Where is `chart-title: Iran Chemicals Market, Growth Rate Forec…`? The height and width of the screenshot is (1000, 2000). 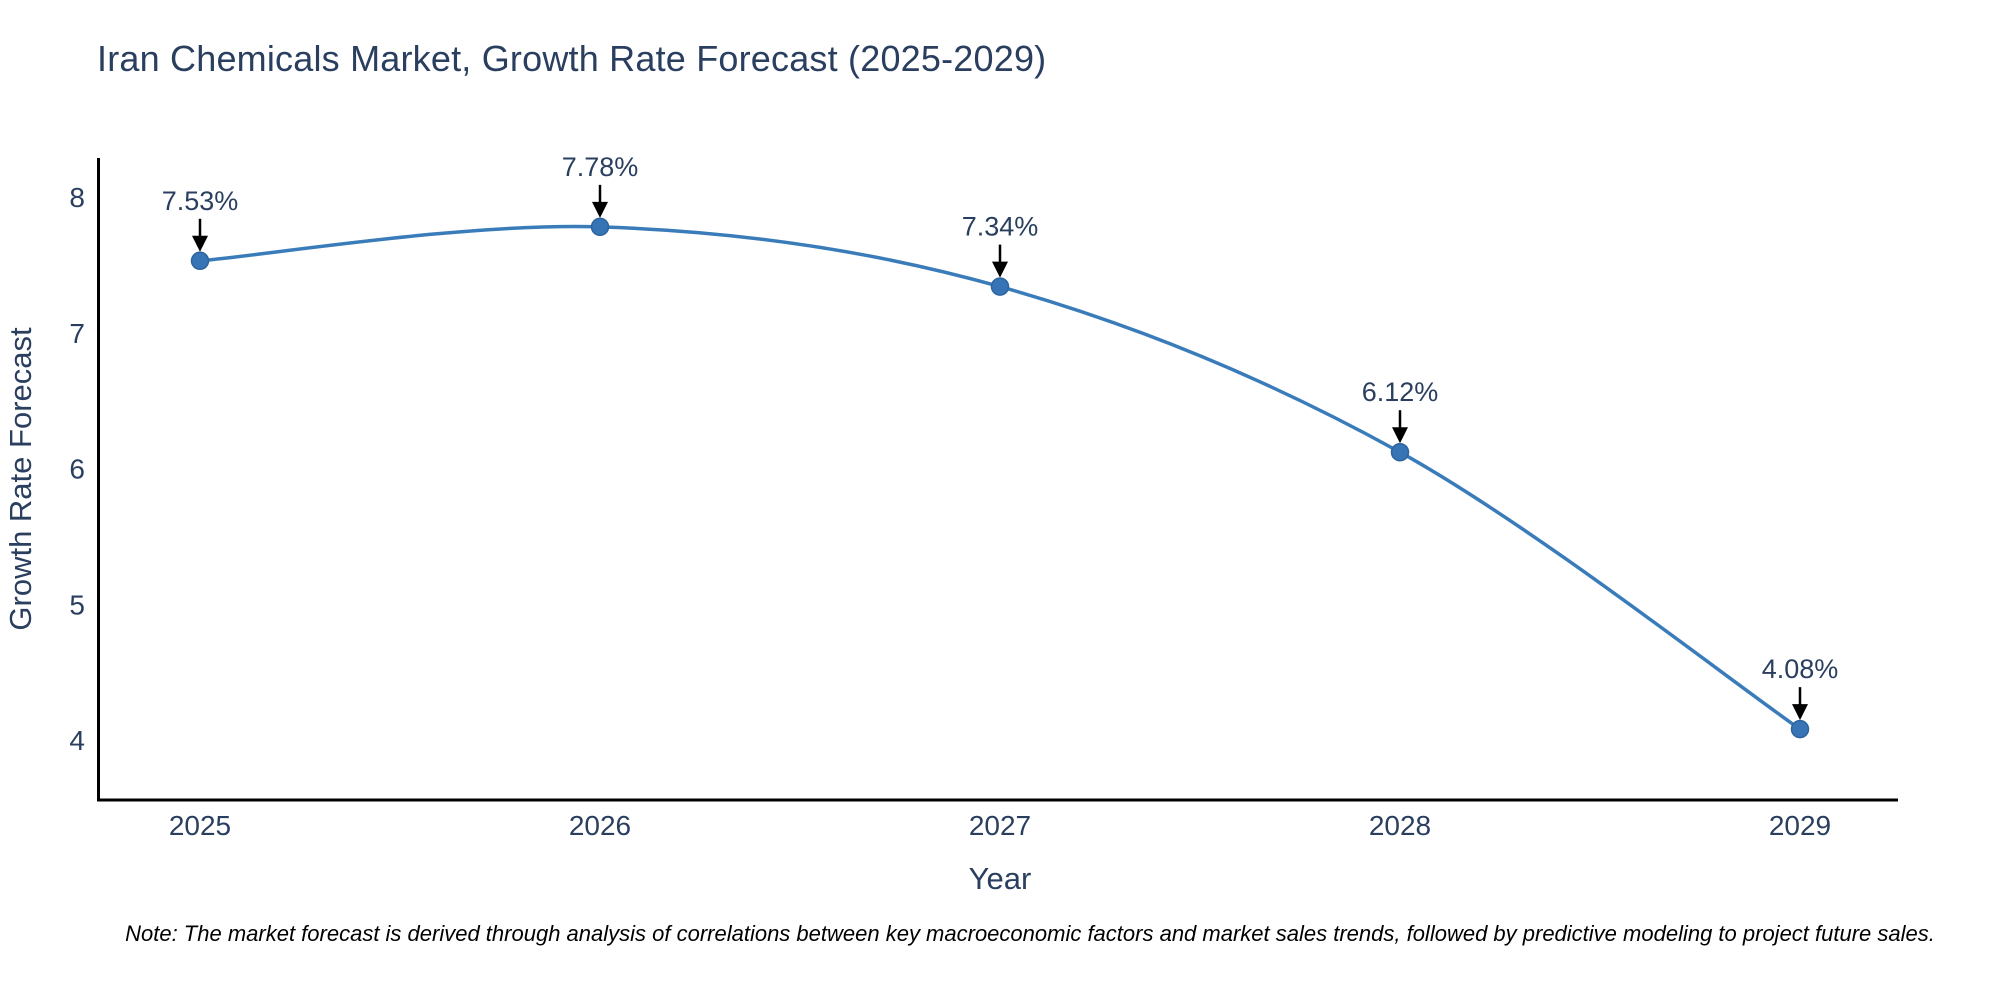 chart-title: Iran Chemicals Market, Growth Rate Forec… is located at coordinates (572, 58).